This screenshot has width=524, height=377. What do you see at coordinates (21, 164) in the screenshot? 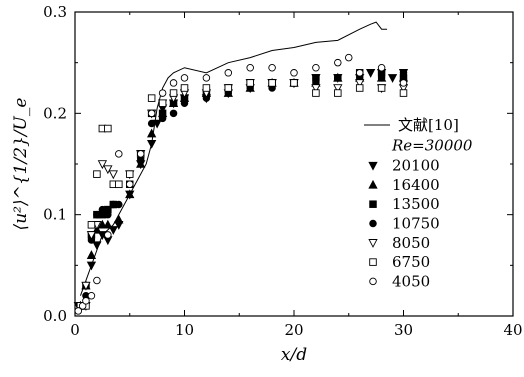
I see `y-axis-title: ⟨u²⟩^{1/2}/U_e` at bounding box center [21, 164].